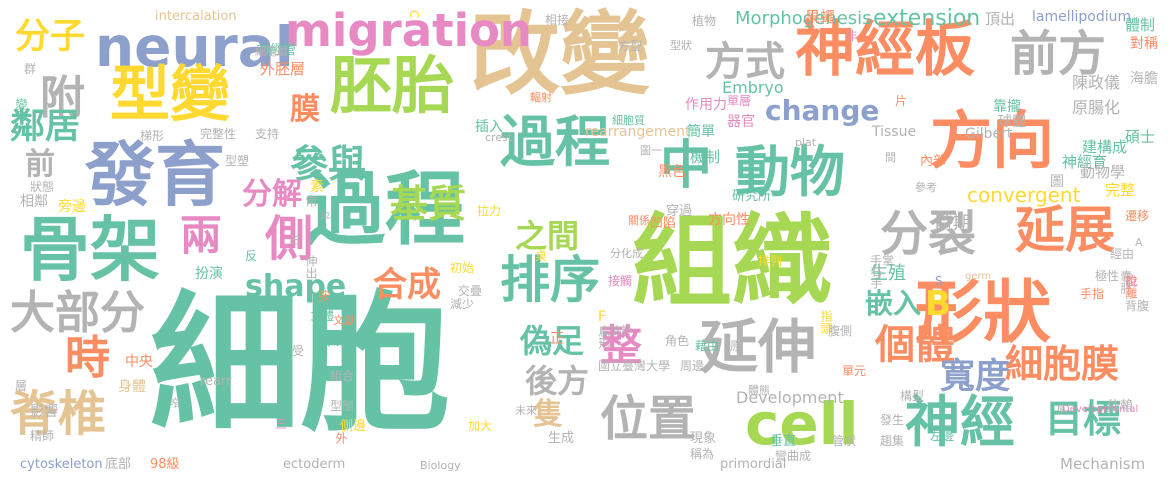 The width and height of the screenshot is (1175, 482). Describe the element at coordinates (1140, 25) in the screenshot. I see `cloud-word: 體制` at that location.